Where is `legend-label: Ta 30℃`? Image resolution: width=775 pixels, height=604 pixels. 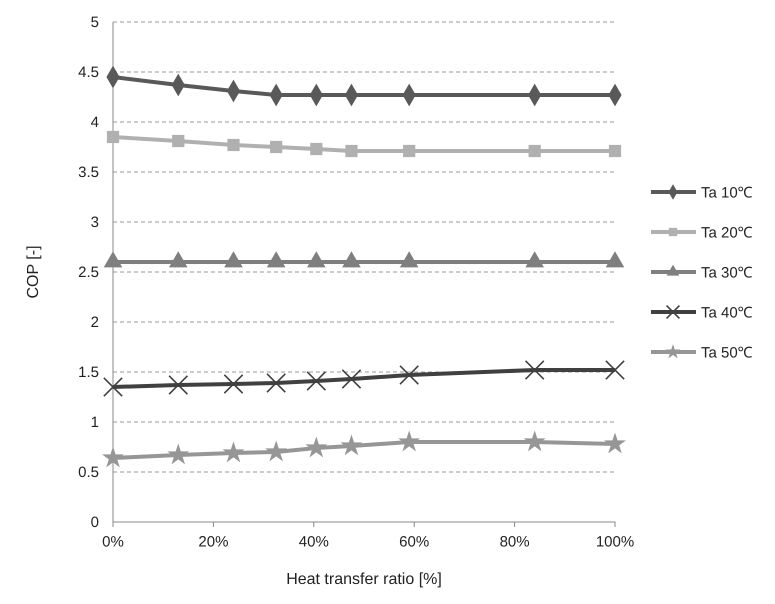 legend-label: Ta 30℃ is located at coordinates (727, 273).